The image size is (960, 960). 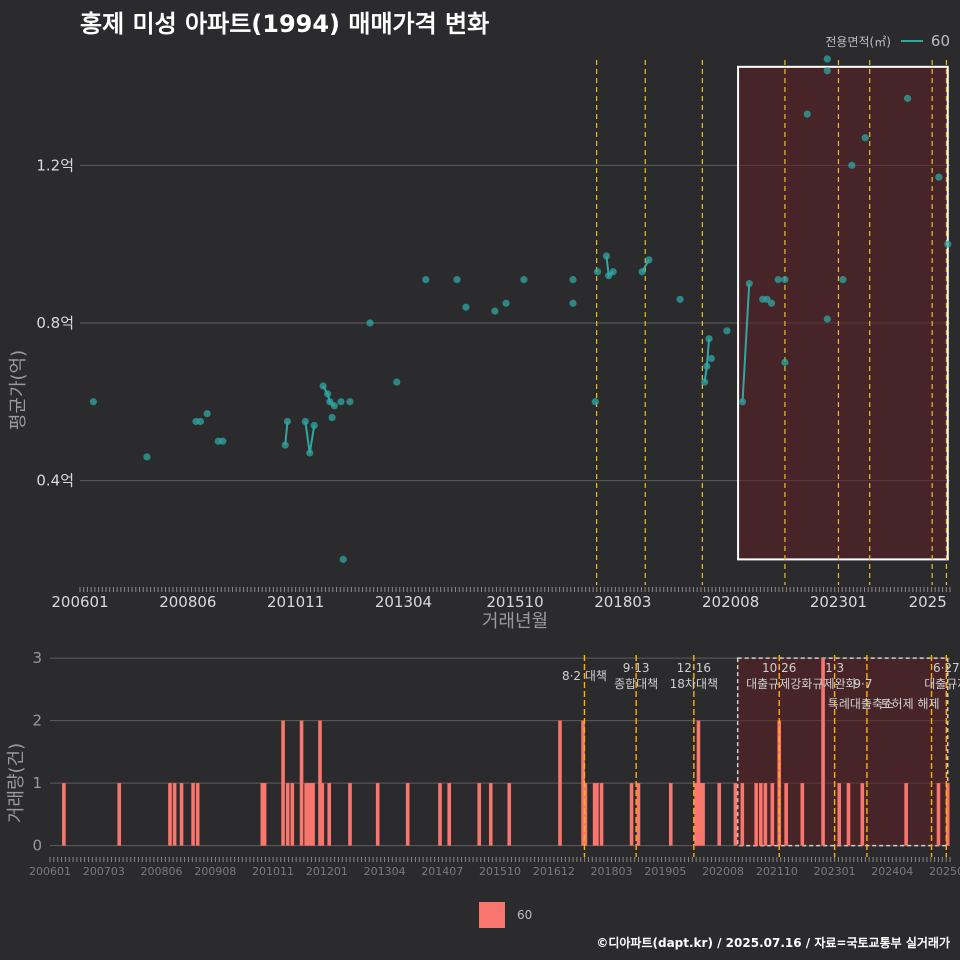 What do you see at coordinates (694, 668) in the screenshot?
I see `policy-date-label: 12·16` at bounding box center [694, 668].